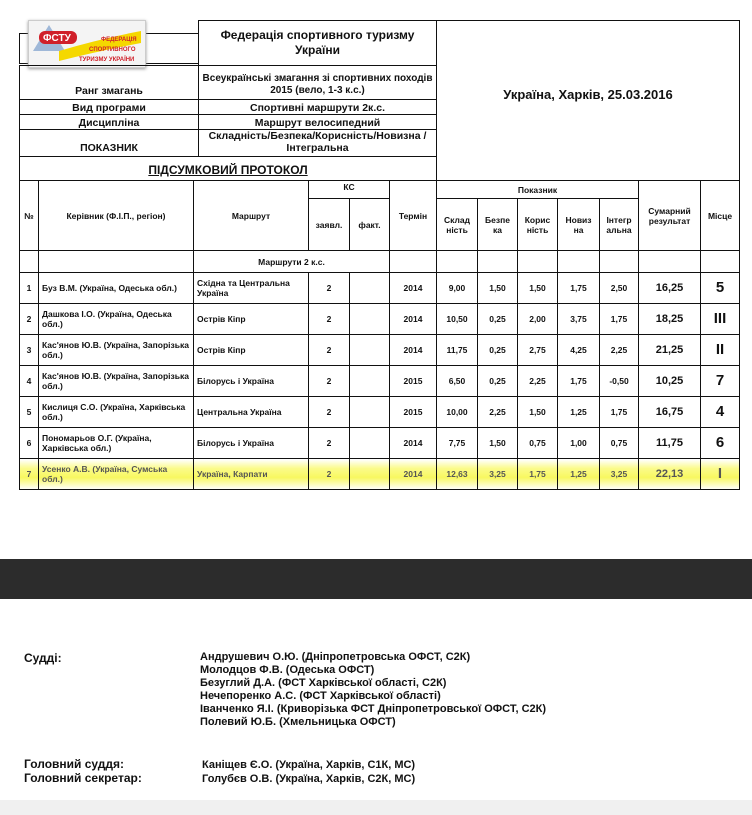  Describe the element at coordinates (457, 319) in the screenshot. I see `cell-difficulty: 10,50` at that location.